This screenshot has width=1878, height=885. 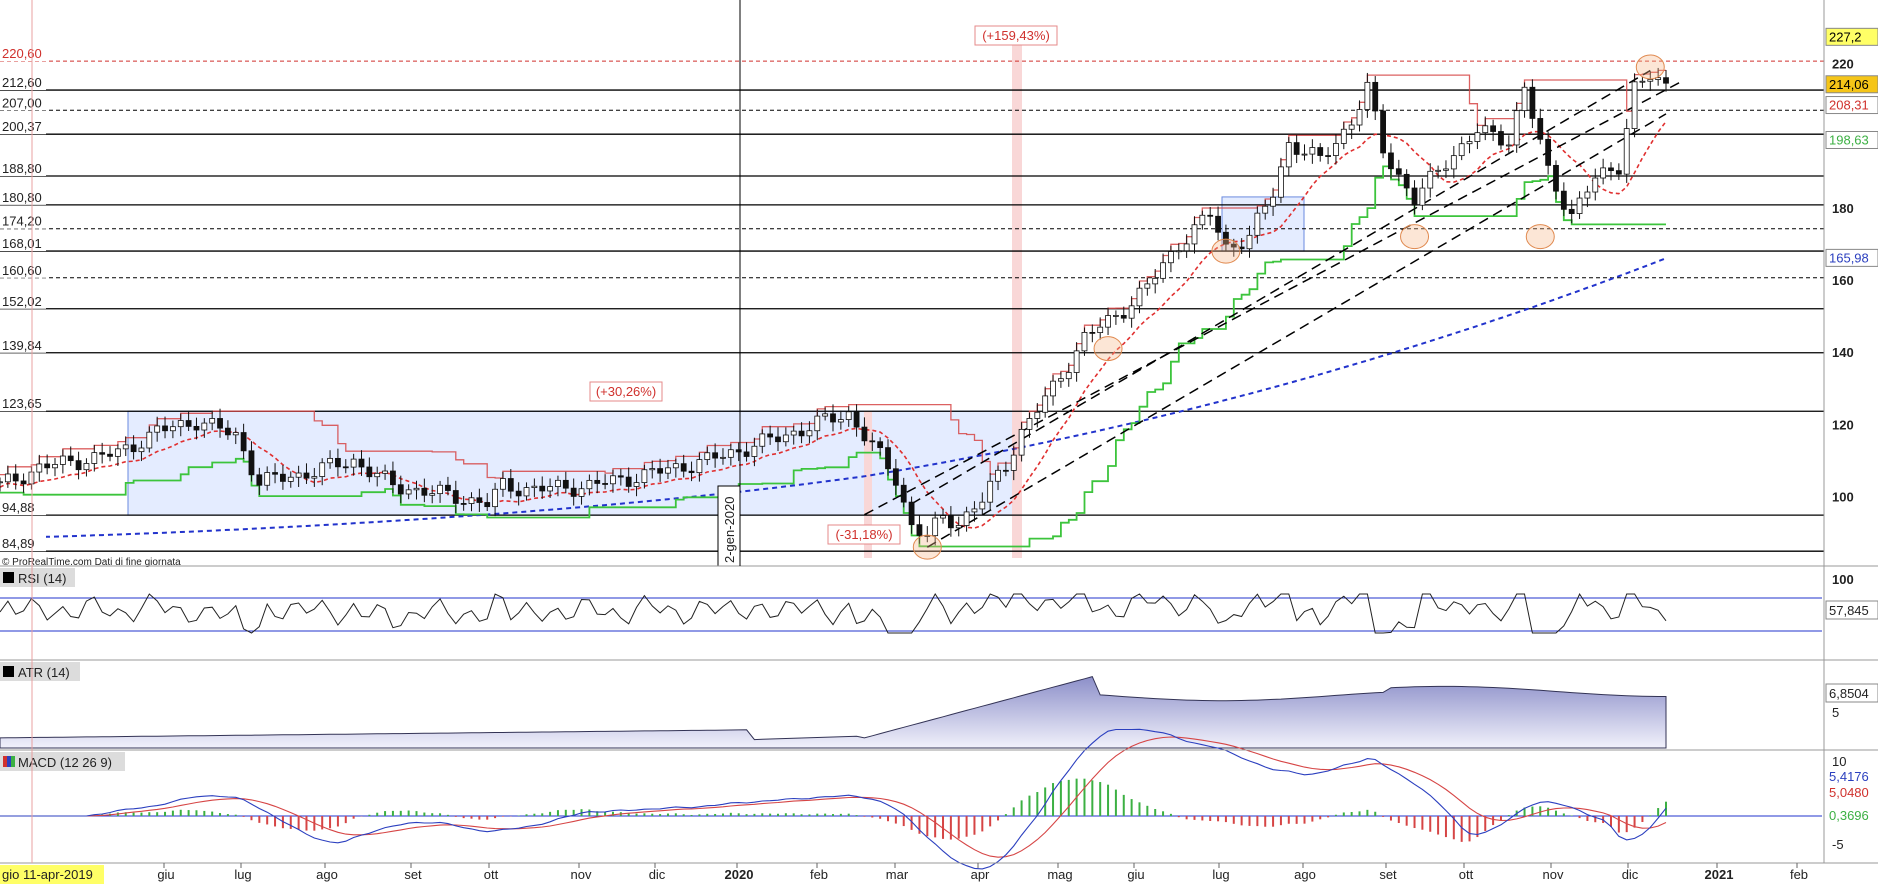 I want to click on price-y-tick-3: 160, so click(x=1843, y=280).